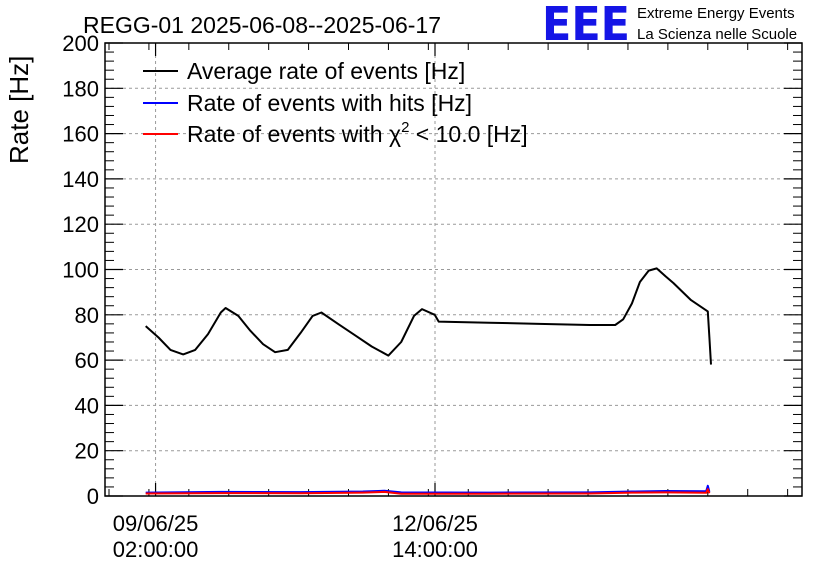 The image size is (836, 572). Describe the element at coordinates (405, 127) in the screenshot. I see `legend-label-chi2-sup: 2` at that location.